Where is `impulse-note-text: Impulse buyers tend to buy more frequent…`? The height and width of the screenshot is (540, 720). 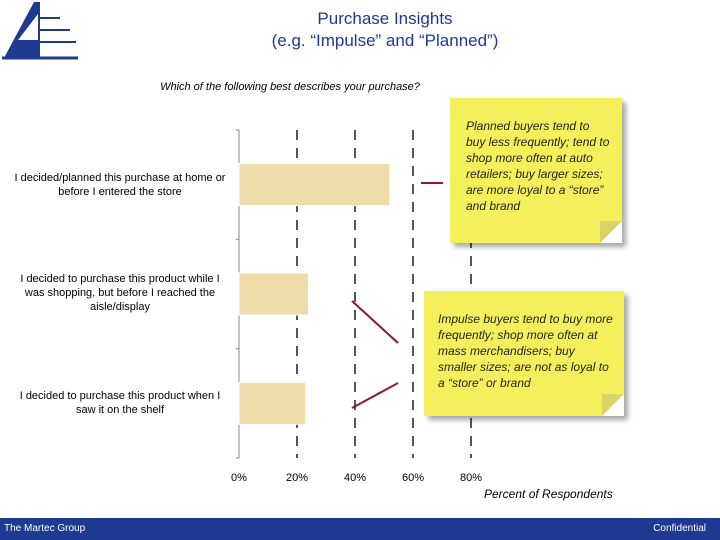 impulse-note-text: Impulse buyers tend to buy more frequent… is located at coordinates (525, 351).